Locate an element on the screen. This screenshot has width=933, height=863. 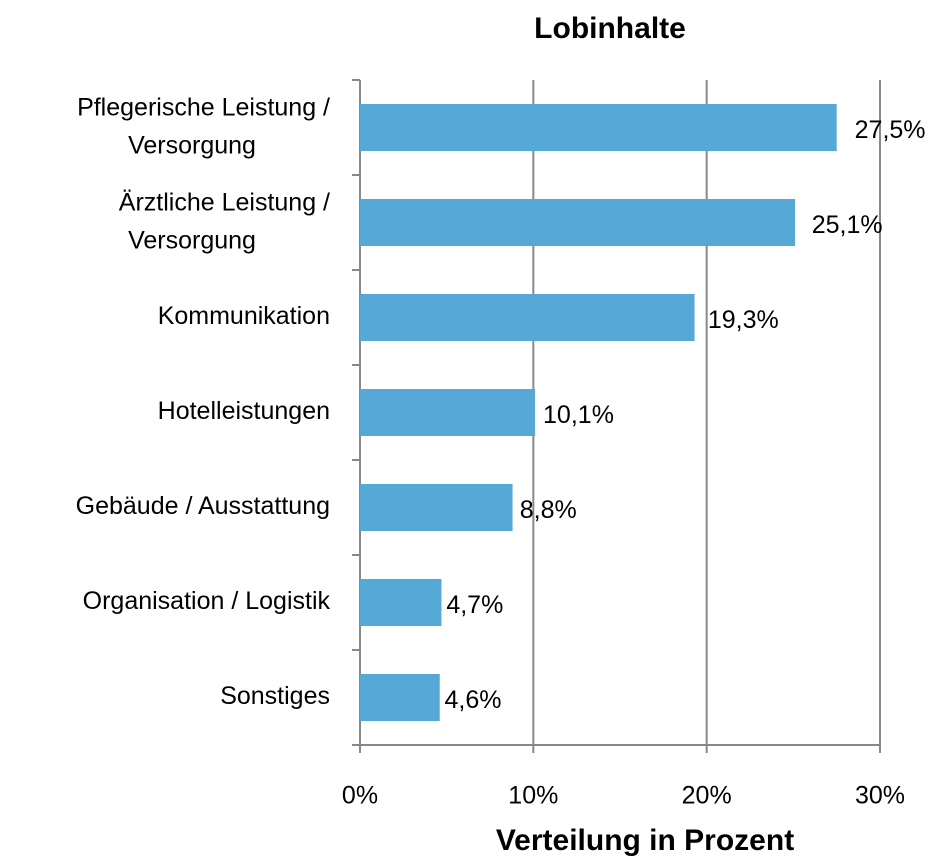
data-label: 25,1% is located at coordinates (847, 225).